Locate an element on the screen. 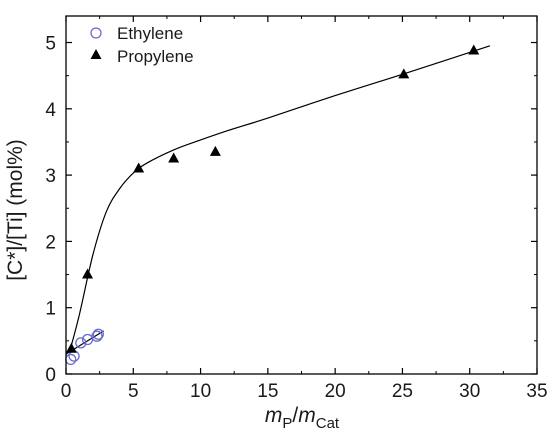 The width and height of the screenshot is (550, 441). legend-ethylene-marker is located at coordinates (96, 33).